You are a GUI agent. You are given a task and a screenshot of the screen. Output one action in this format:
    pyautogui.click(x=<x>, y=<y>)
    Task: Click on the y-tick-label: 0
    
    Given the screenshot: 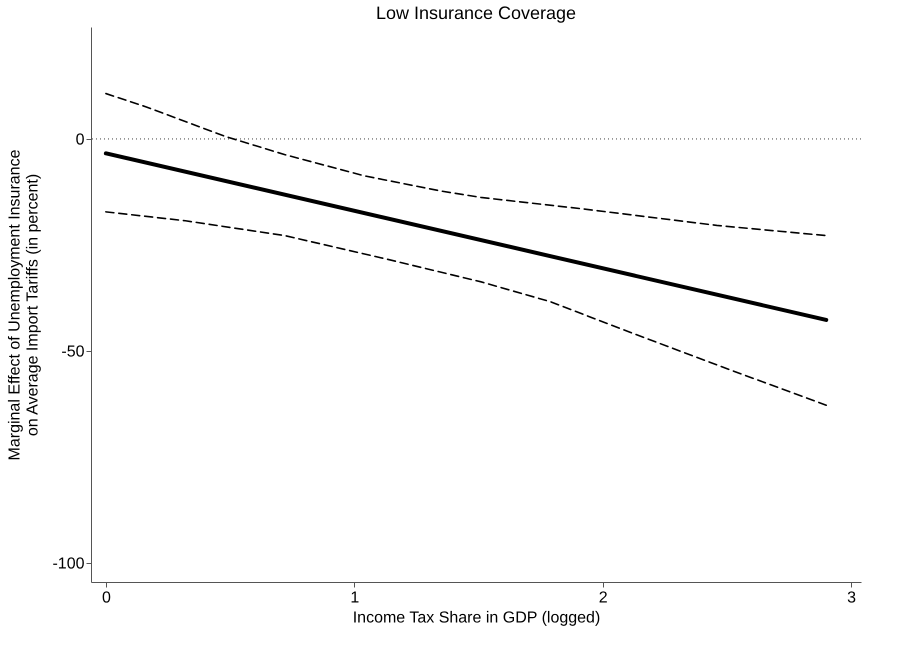 What is the action you would take?
    pyautogui.click(x=80, y=139)
    